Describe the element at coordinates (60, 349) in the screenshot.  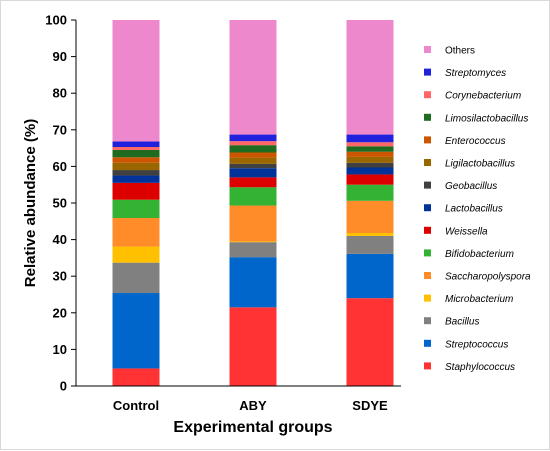
I see `y-tick-label: 10` at that location.